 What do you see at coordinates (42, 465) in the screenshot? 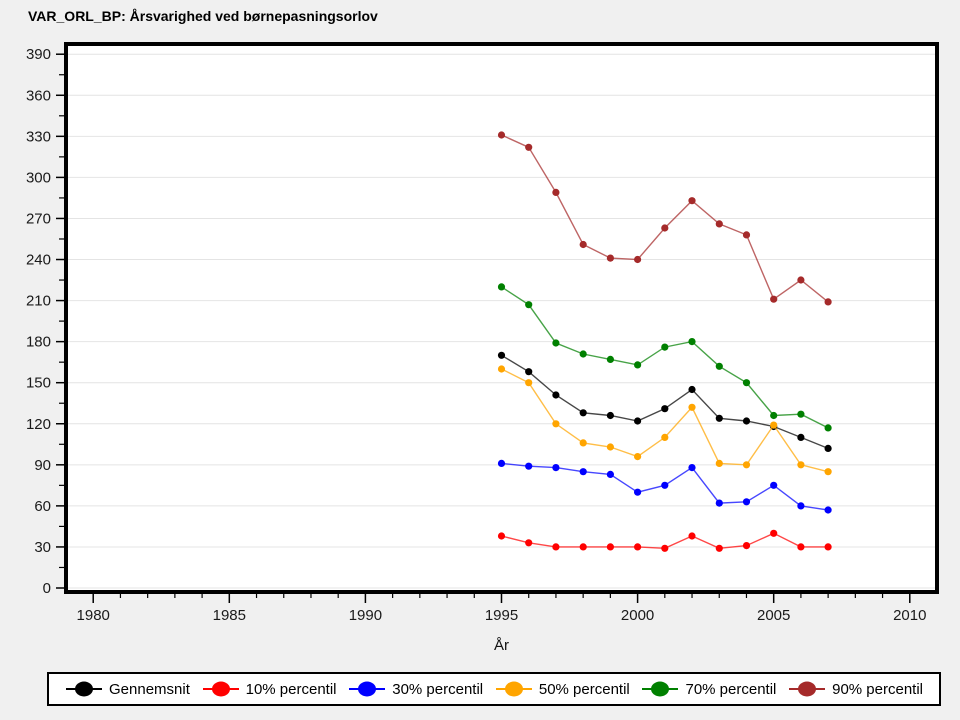
I see `y-tick-label: 90` at bounding box center [42, 465].